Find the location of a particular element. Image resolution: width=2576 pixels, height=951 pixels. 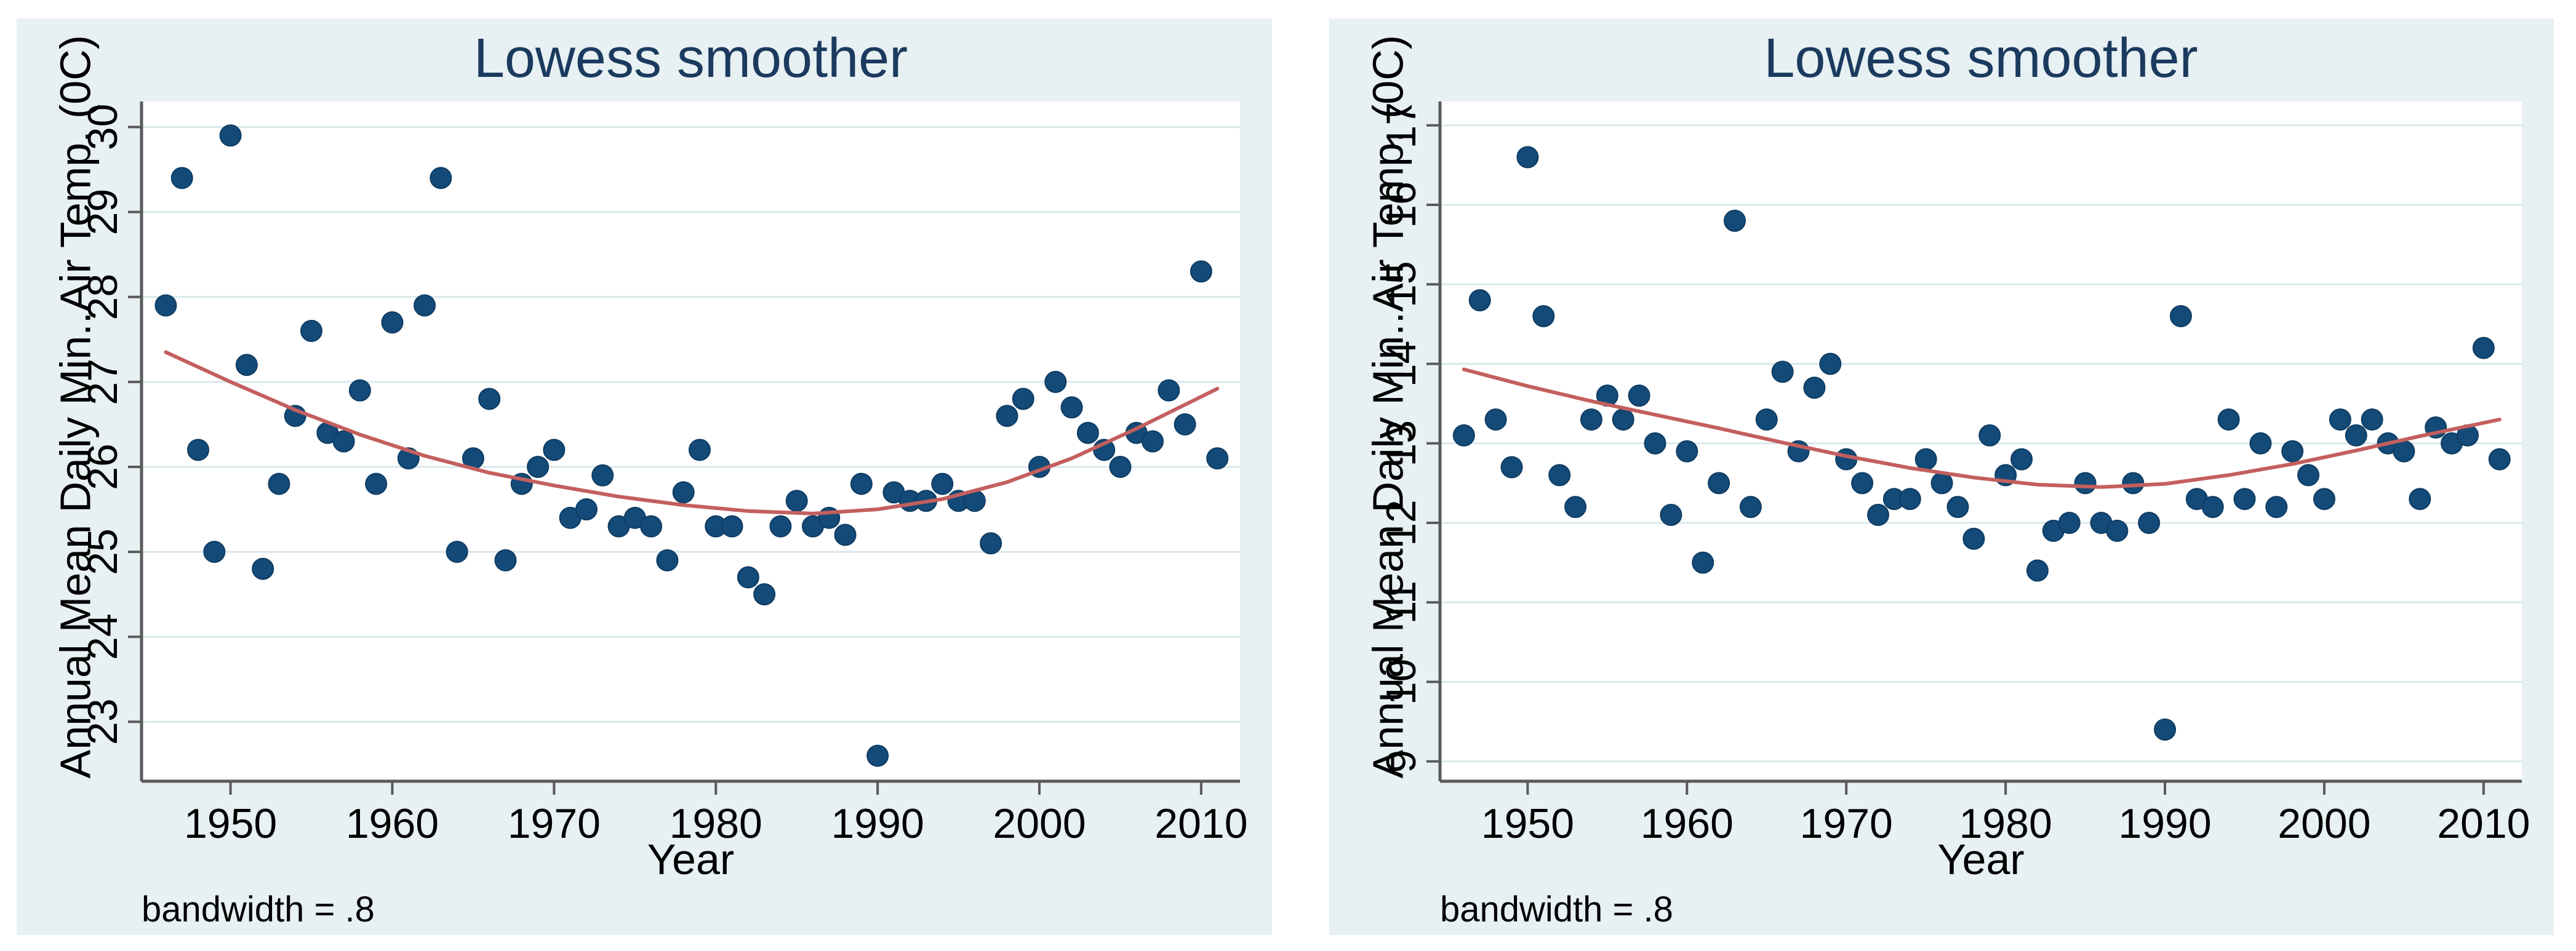

y-tick-label: 9 is located at coordinates (1401, 762).